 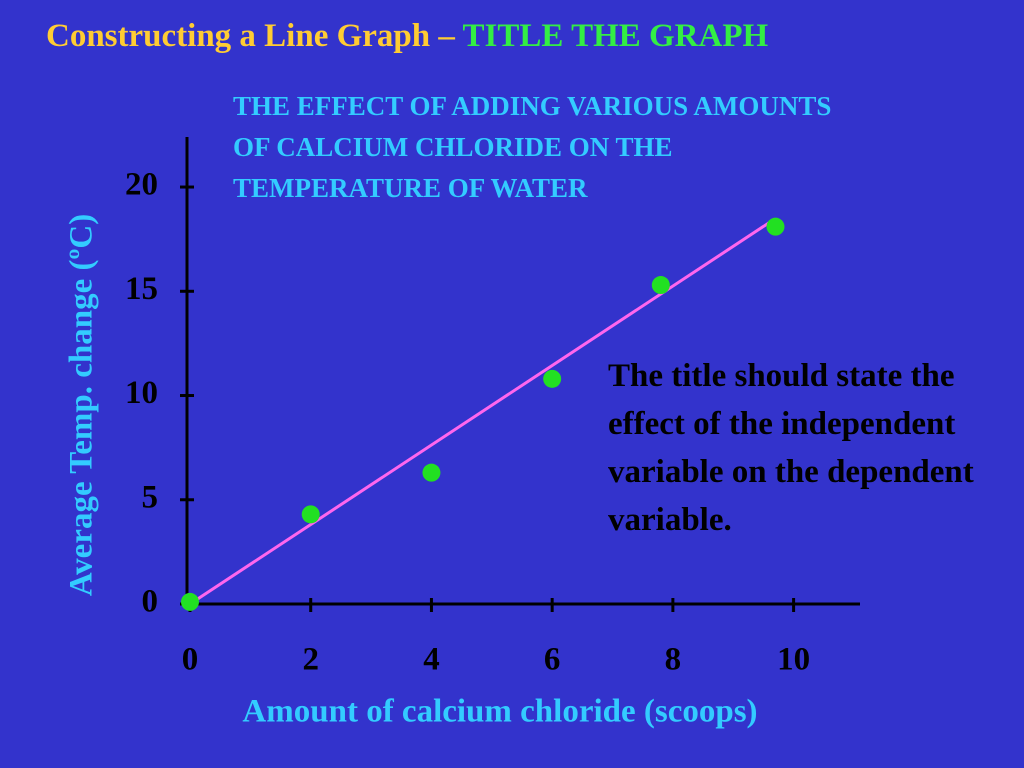 I want to click on y-axis-label: Average Temp. change (ºC), so click(x=82, y=405).